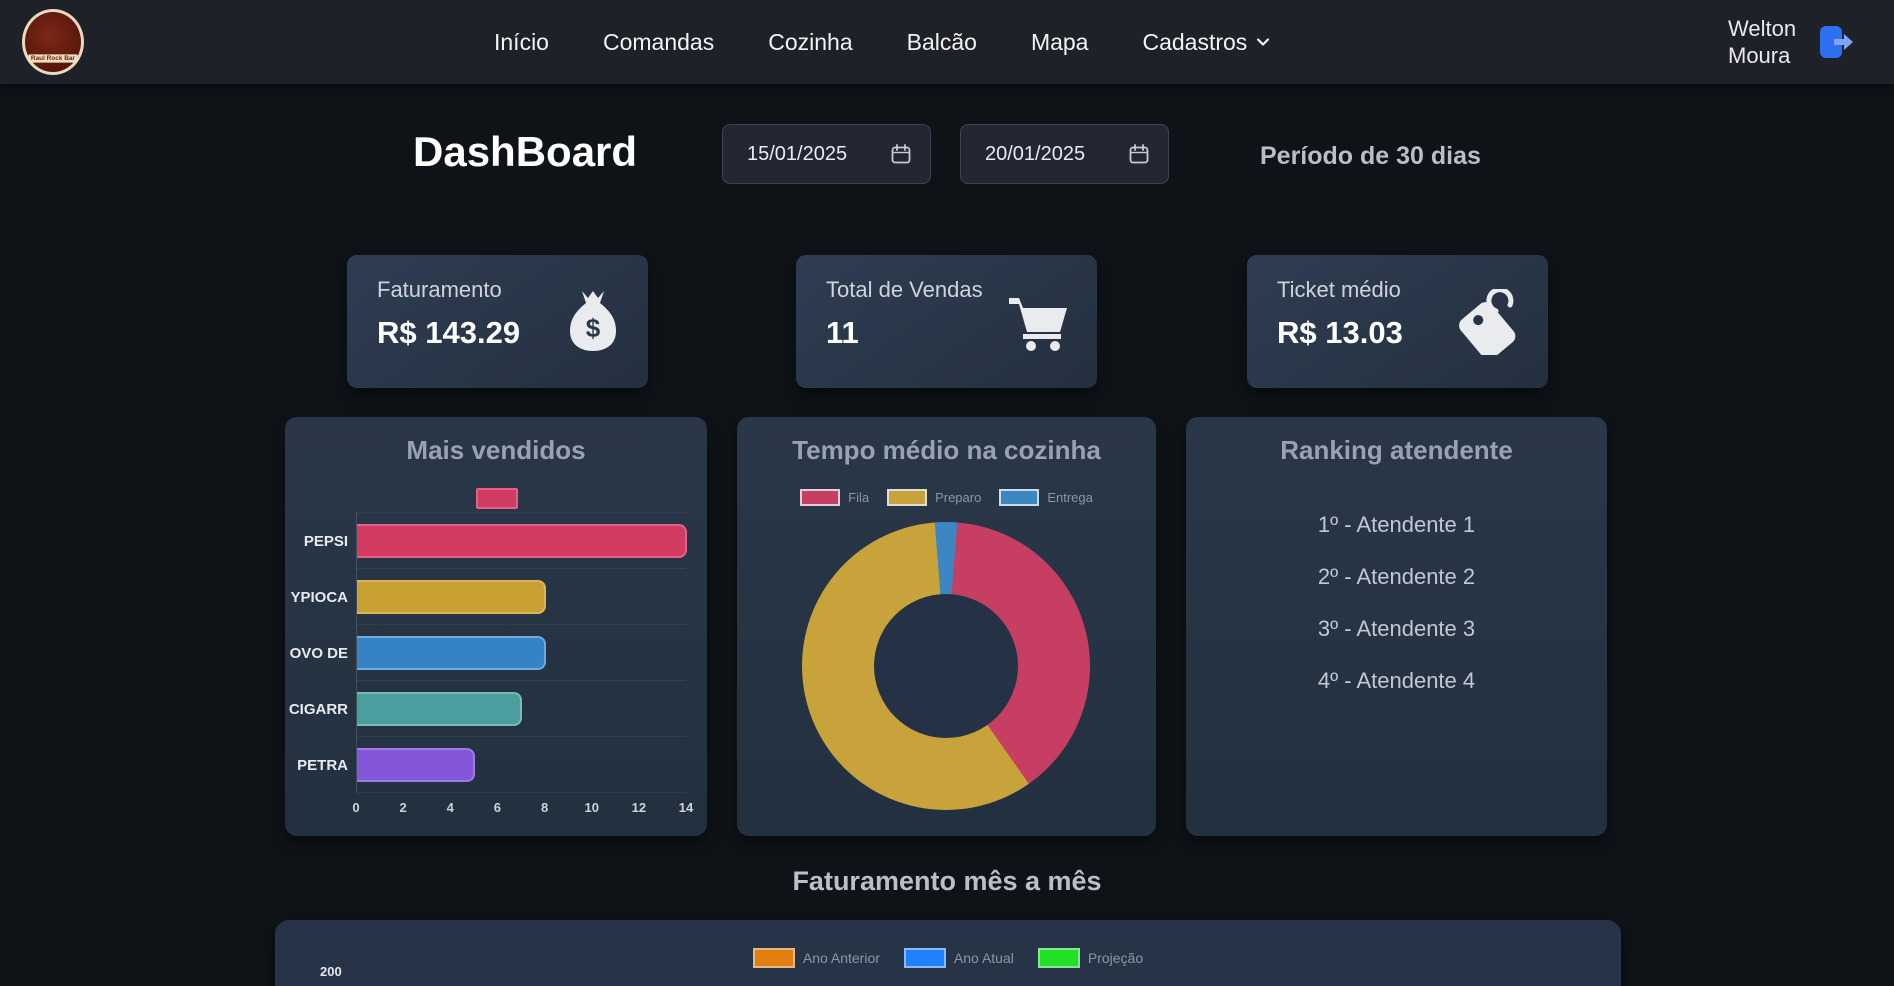  What do you see at coordinates (1396, 524) in the screenshot?
I see `ranking-item-1: 1º - Atendente 1` at bounding box center [1396, 524].